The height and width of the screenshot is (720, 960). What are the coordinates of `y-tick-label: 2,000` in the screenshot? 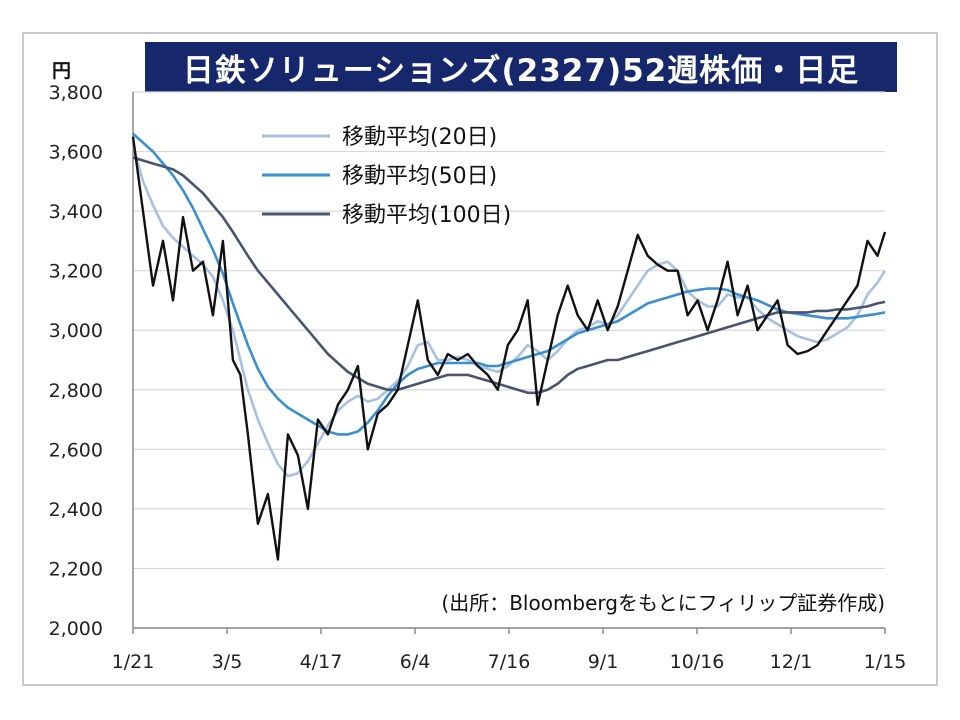 It's located at (76, 629).